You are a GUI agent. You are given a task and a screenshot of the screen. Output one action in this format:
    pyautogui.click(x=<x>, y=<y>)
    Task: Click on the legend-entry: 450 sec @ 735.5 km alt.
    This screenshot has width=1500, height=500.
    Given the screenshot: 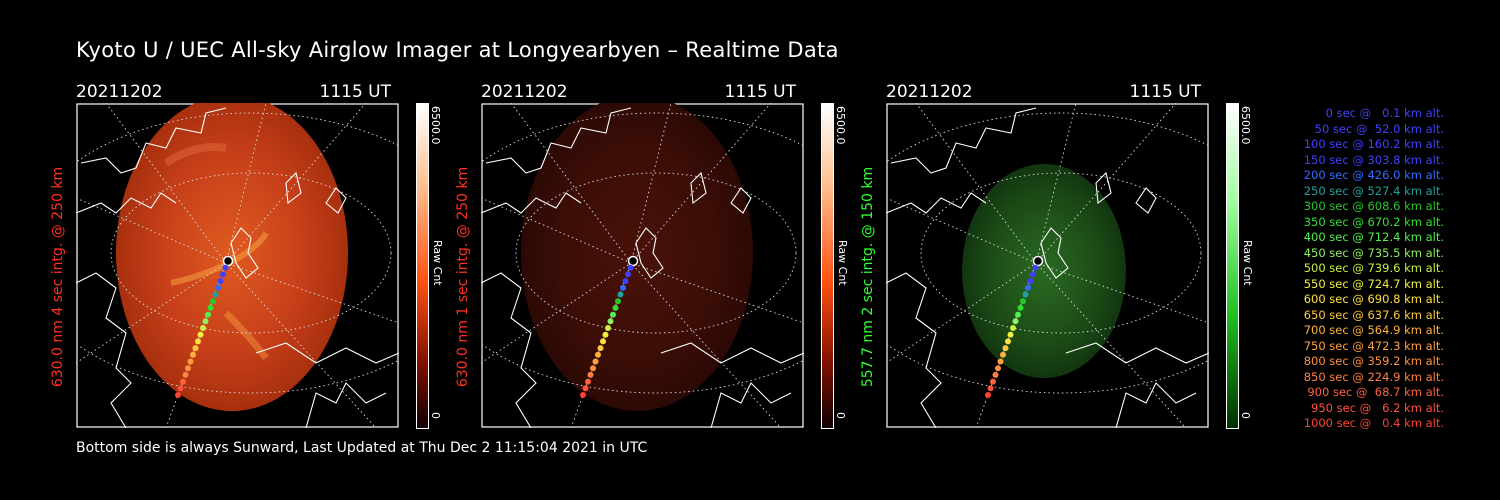 What is the action you would take?
    pyautogui.click(x=1373, y=252)
    